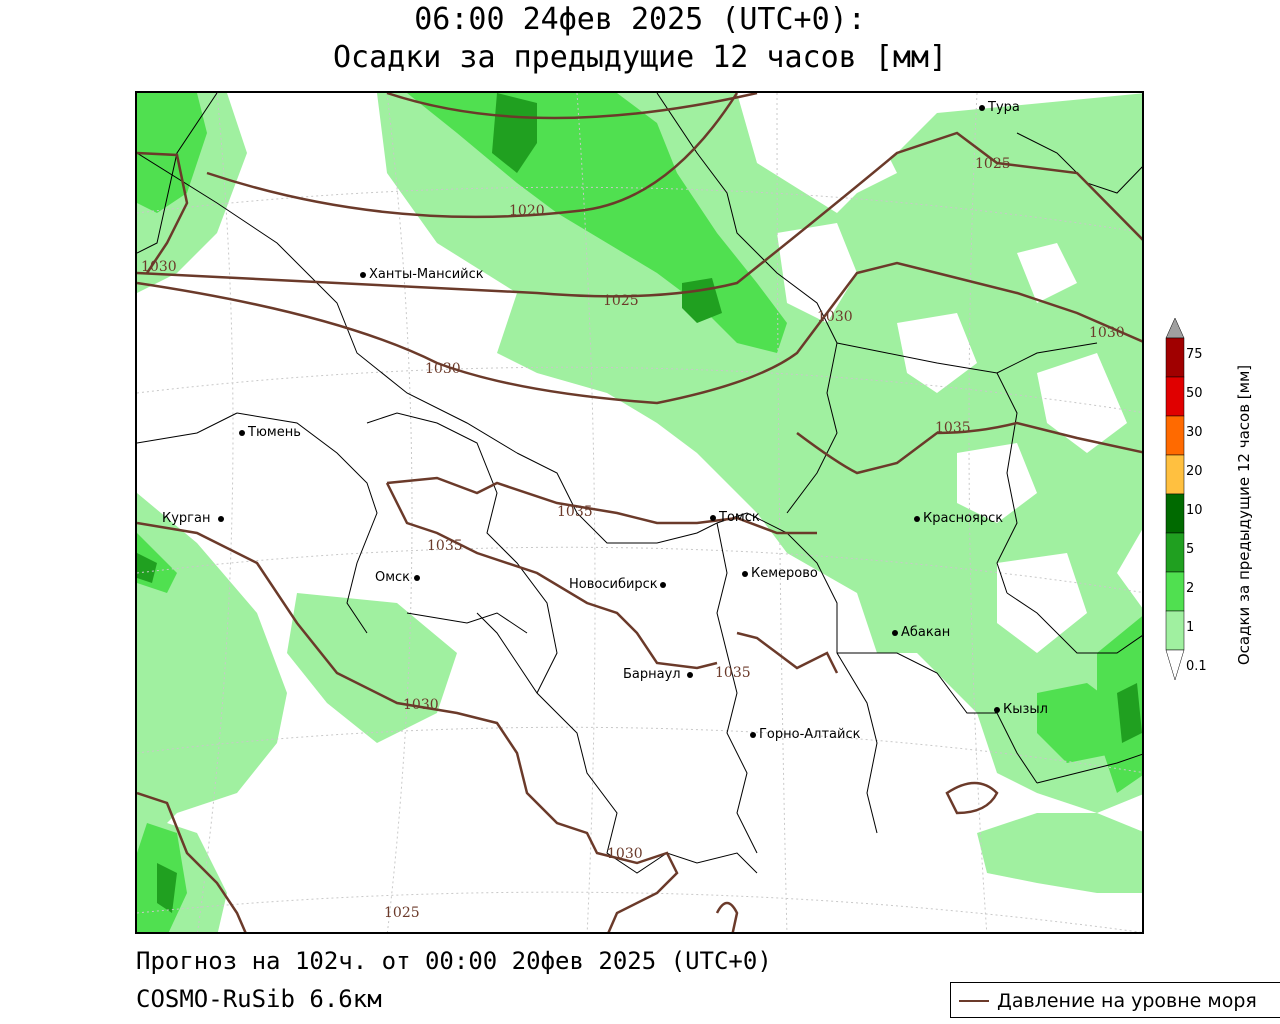  Describe the element at coordinates (1190, 549) in the screenshot. I see `legend-level-label: 5` at that location.